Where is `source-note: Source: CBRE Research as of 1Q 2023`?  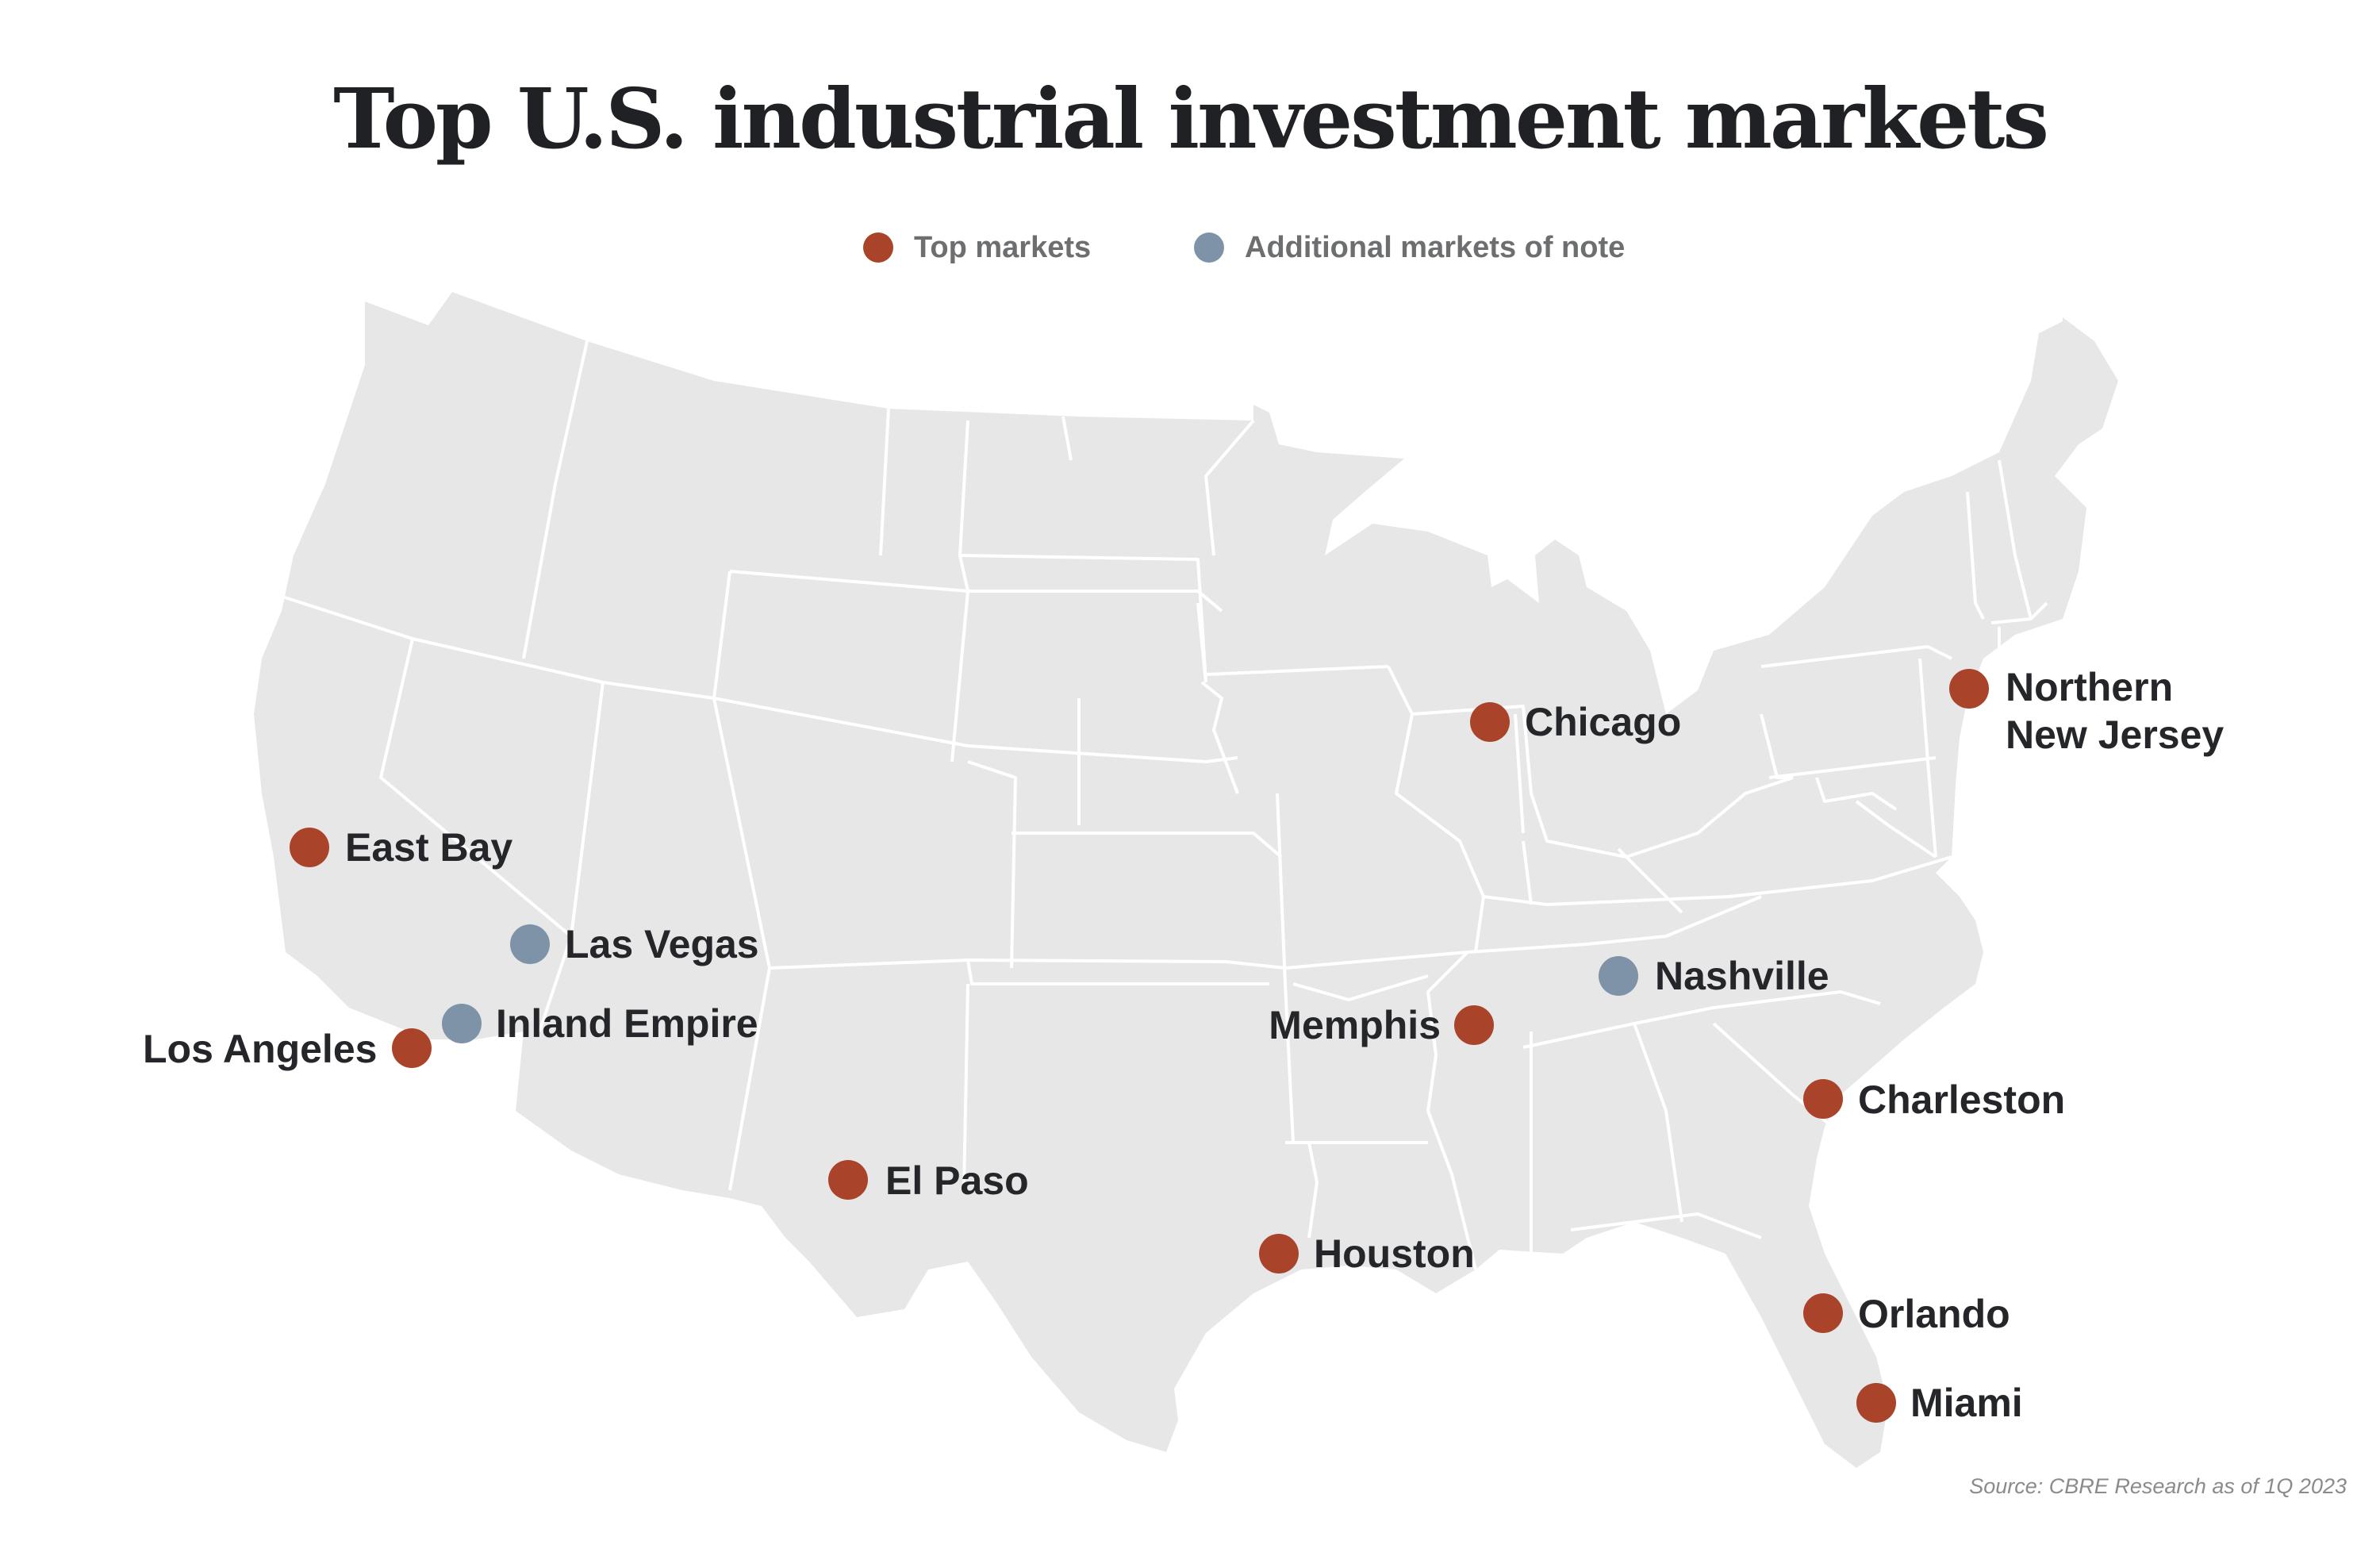 source-note: Source: CBRE Research as of 1Q 2023 is located at coordinates (2158, 1486).